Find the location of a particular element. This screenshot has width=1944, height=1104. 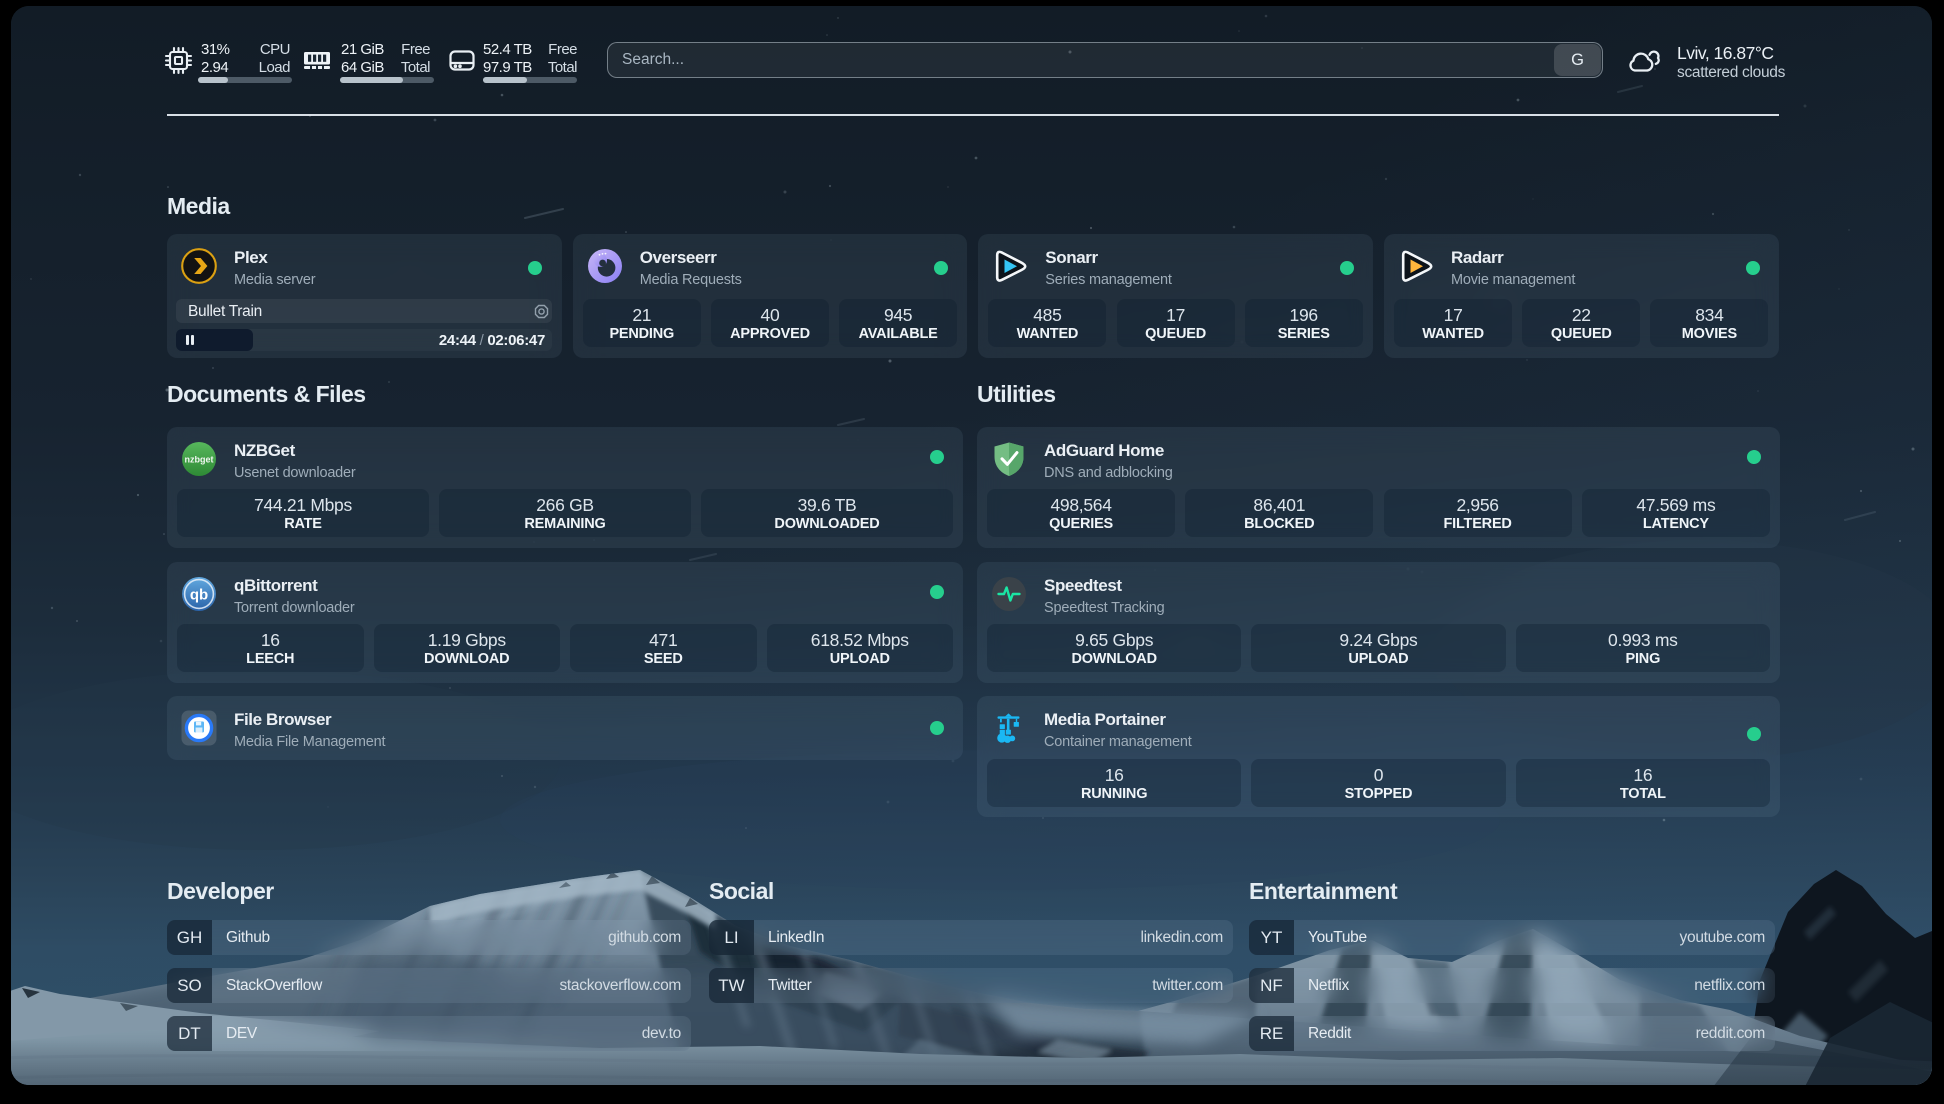

svg-text: qb is located at coordinates (199, 595).